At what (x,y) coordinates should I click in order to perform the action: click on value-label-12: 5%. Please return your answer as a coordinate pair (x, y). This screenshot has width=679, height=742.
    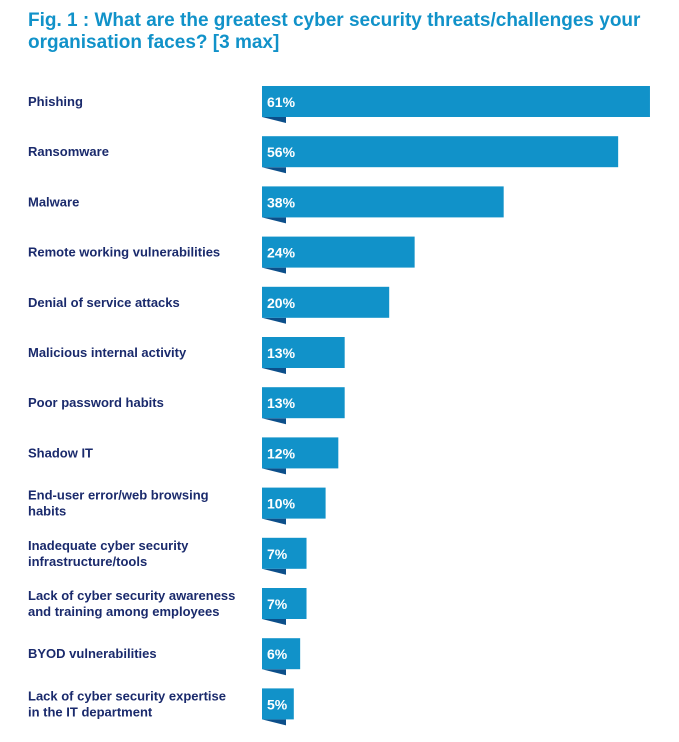
    Looking at the image, I should click on (277, 704).